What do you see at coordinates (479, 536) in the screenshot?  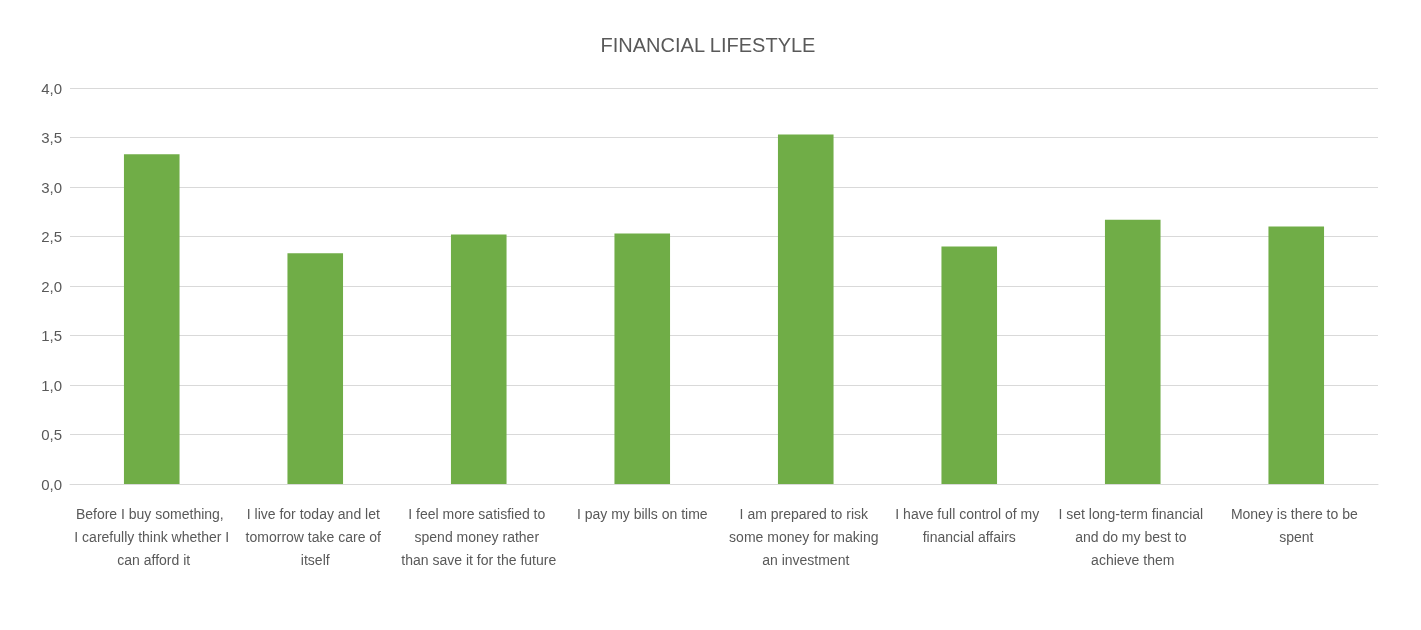 I see `x-tick-label: I feel more satisfied to spend money rather than save it for the future` at bounding box center [479, 536].